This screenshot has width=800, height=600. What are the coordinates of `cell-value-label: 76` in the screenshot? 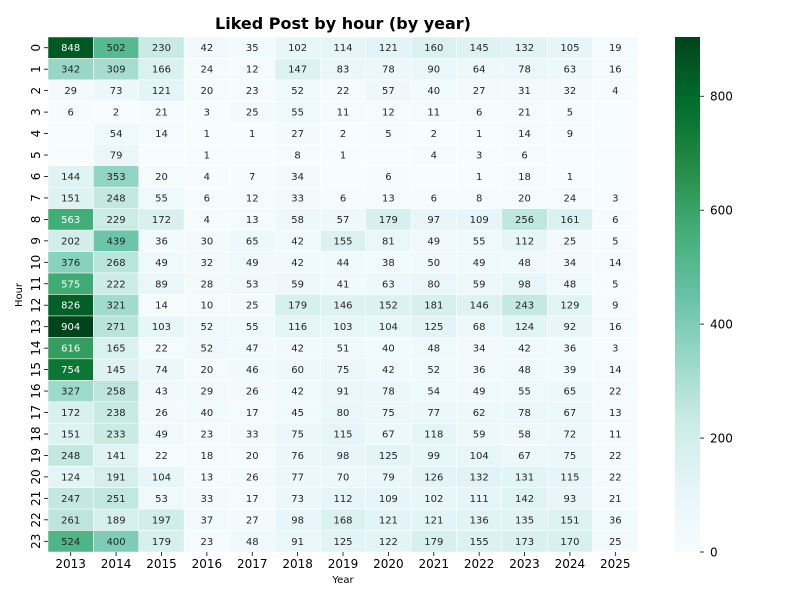 It's located at (297, 456).